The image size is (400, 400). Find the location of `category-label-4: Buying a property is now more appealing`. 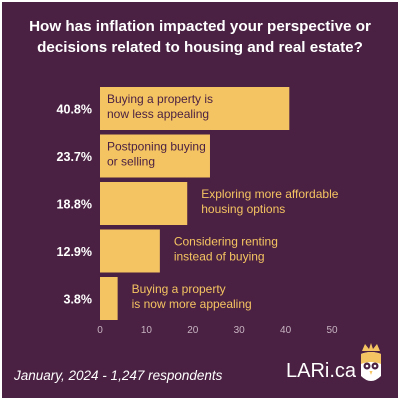

category-label-4: Buying a property is now more appealing is located at coordinates (192, 296).